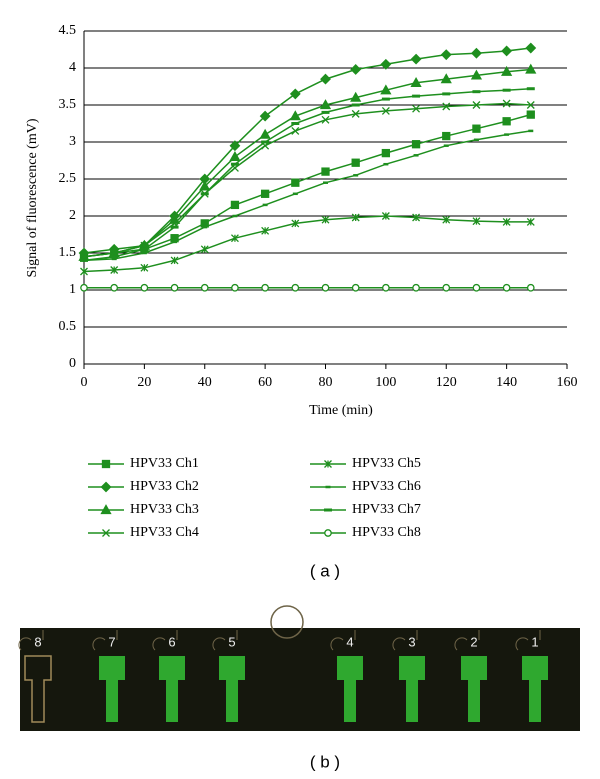 This screenshot has height=779, width=600. What do you see at coordinates (205, 382) in the screenshot?
I see `x-tick-label: 40` at bounding box center [205, 382].